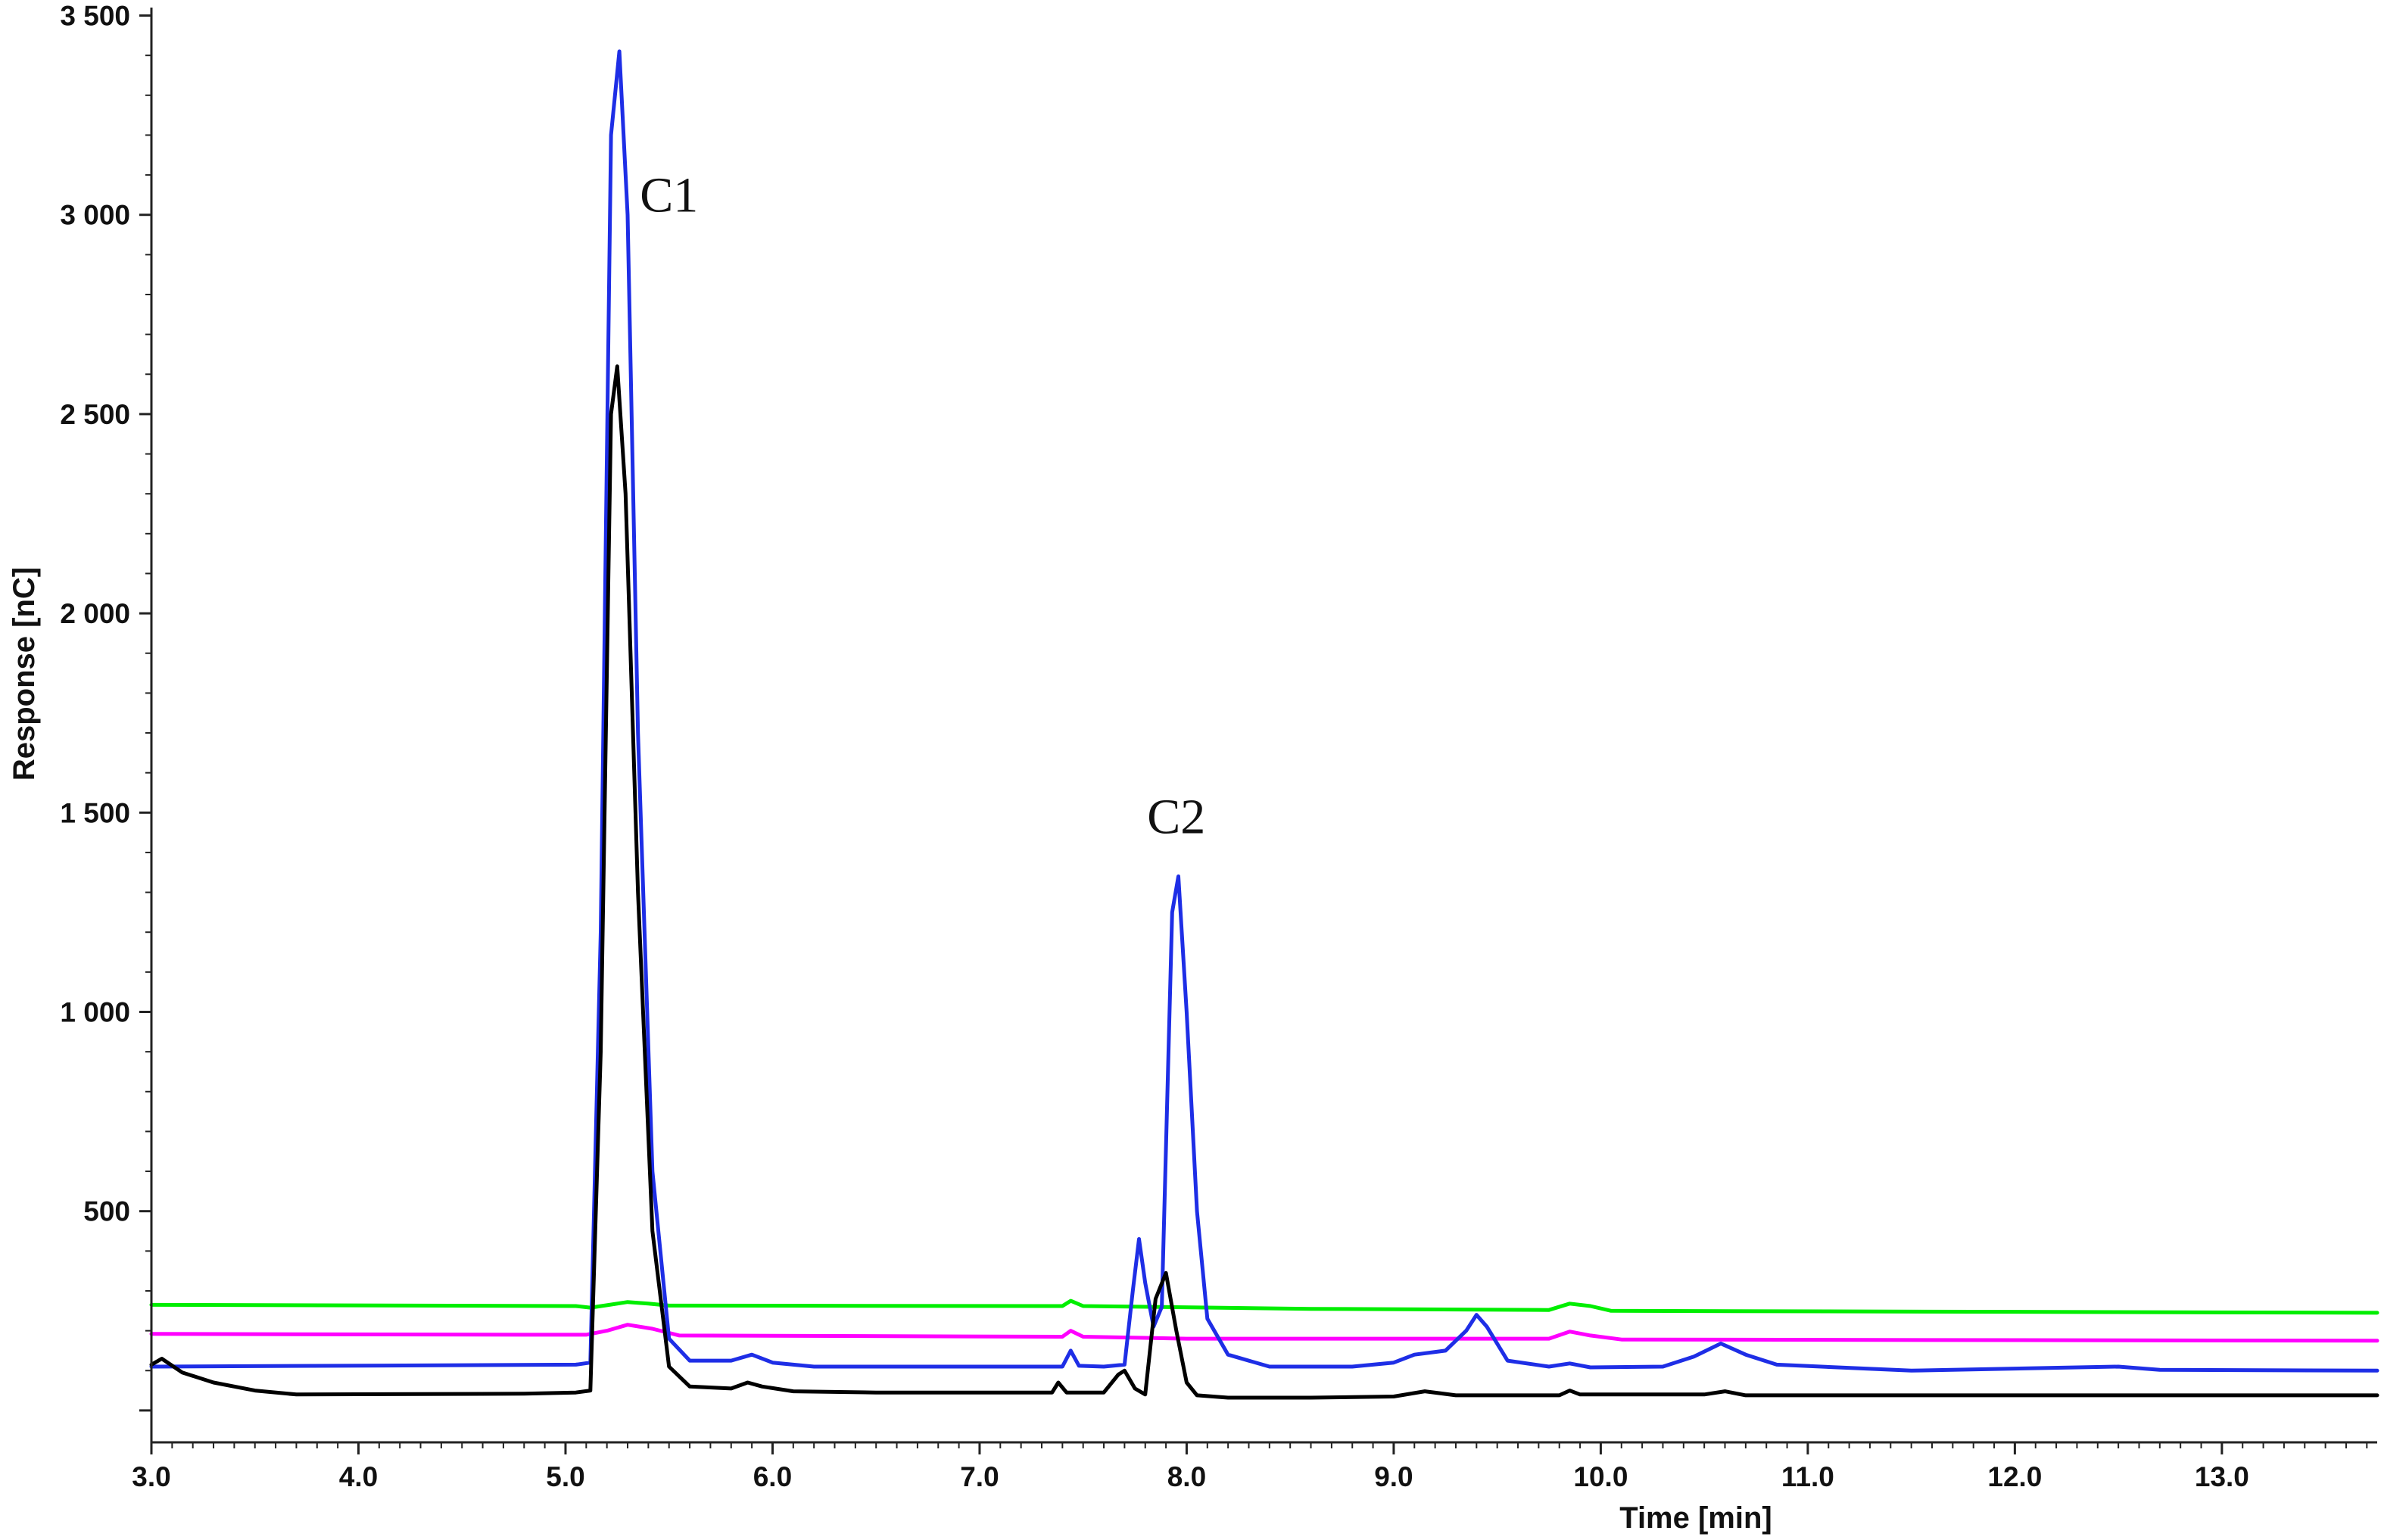 The height and width of the screenshot is (1540, 2384). I want to click on x-axis-ticks: 3.0 4.0 5.0 6.0 7.0 8.0 9.0 10.0 11.0 12.0 13.0, so click(1250, 1467).